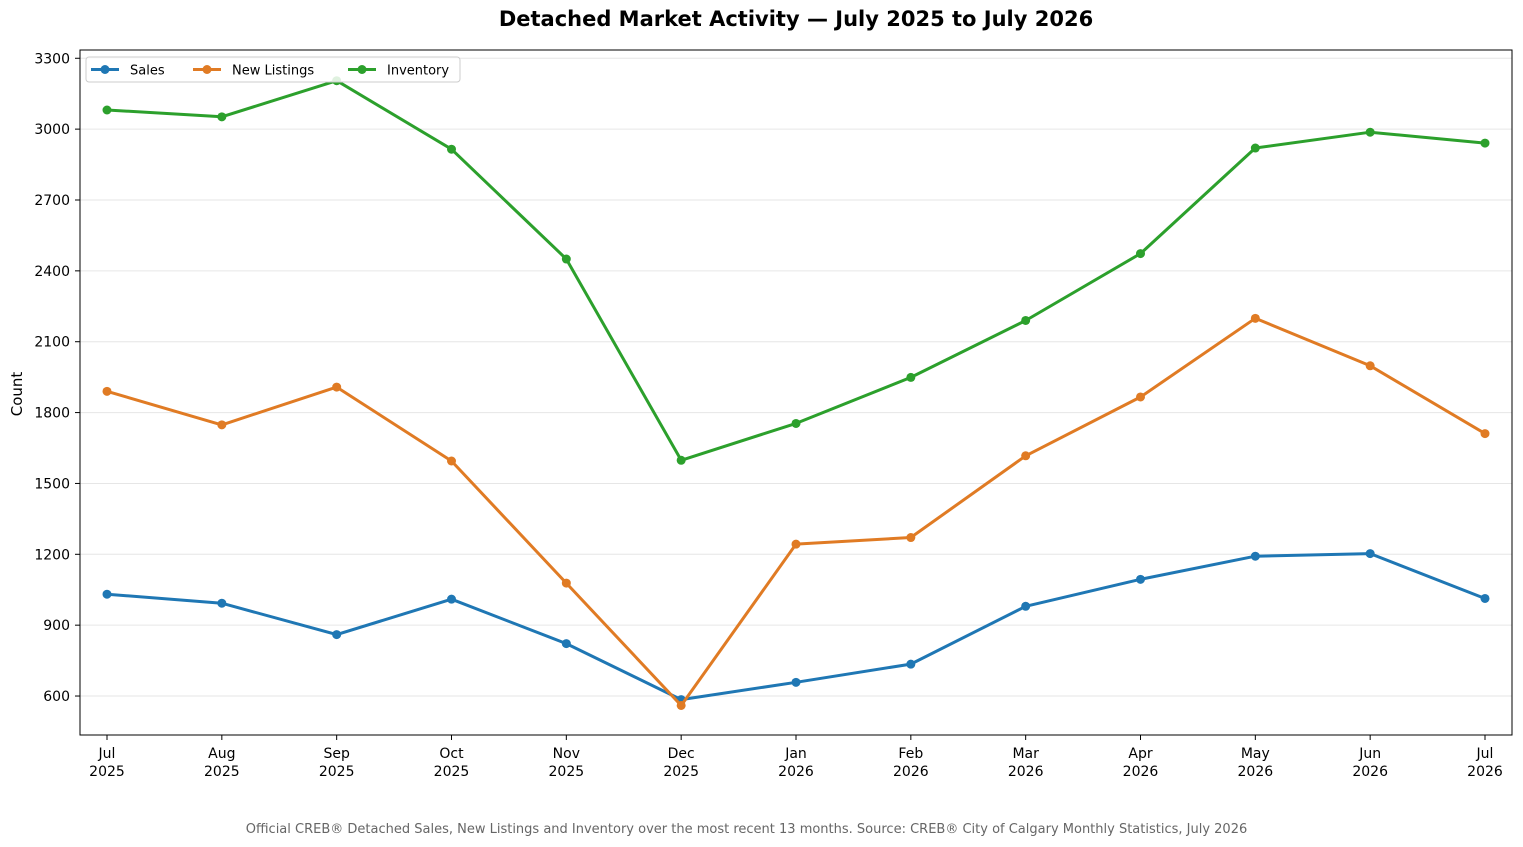 Image resolution: width=1523 pixels, height=847 pixels. Describe the element at coordinates (52, 484) in the screenshot. I see `y-tick-label: 1500` at that location.